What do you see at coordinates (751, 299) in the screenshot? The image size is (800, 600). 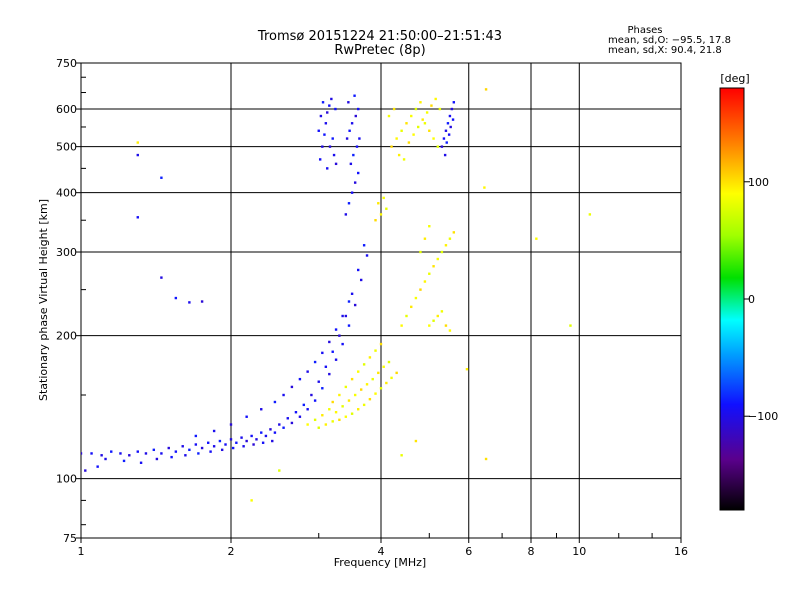 I see `colorbar-tick-label: 0` at bounding box center [751, 299].